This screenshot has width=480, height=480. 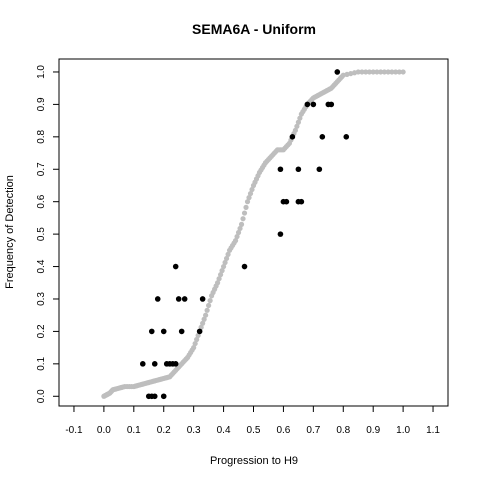 I want to click on y-tick-label: 0.7, so click(x=41, y=169).